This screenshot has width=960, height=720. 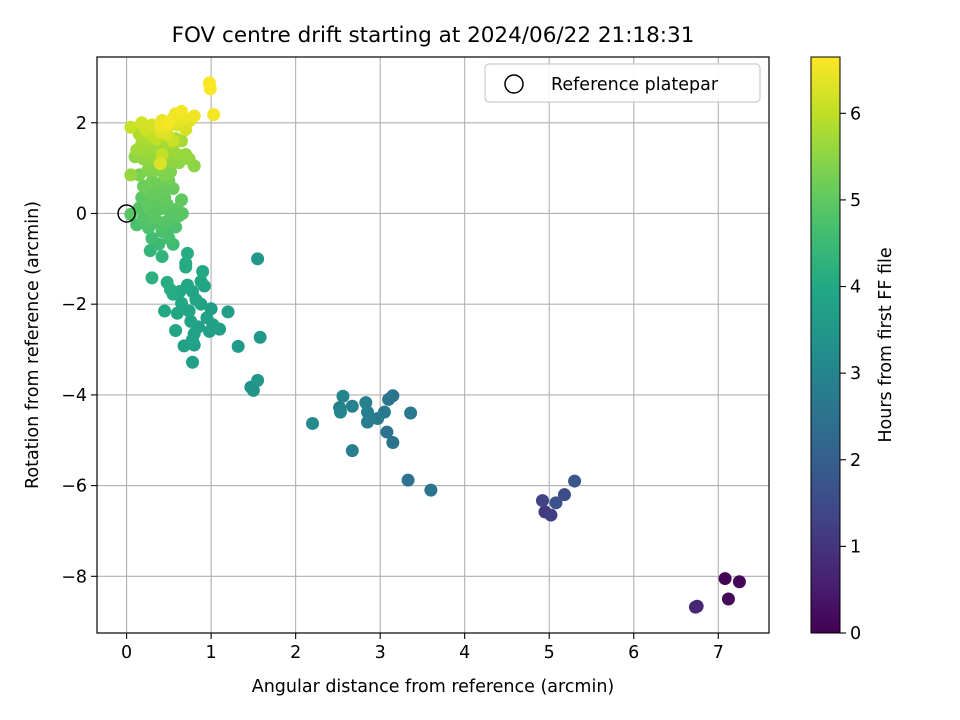 What do you see at coordinates (126, 213) in the screenshot?
I see `reference-marker` at bounding box center [126, 213].